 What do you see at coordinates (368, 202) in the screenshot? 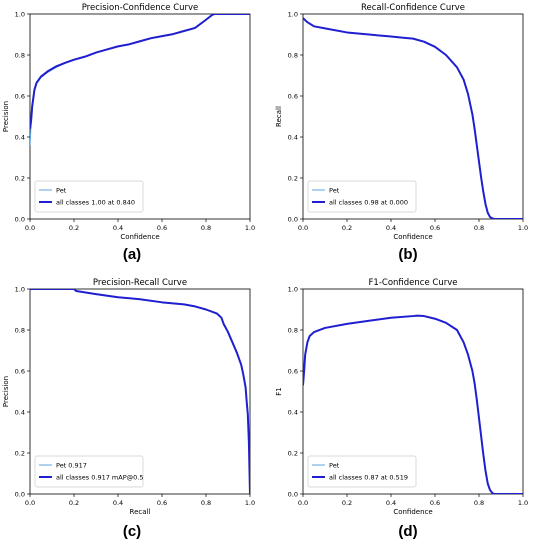
I see `legend-label: all classes 0.98 at 0.000` at bounding box center [368, 202].